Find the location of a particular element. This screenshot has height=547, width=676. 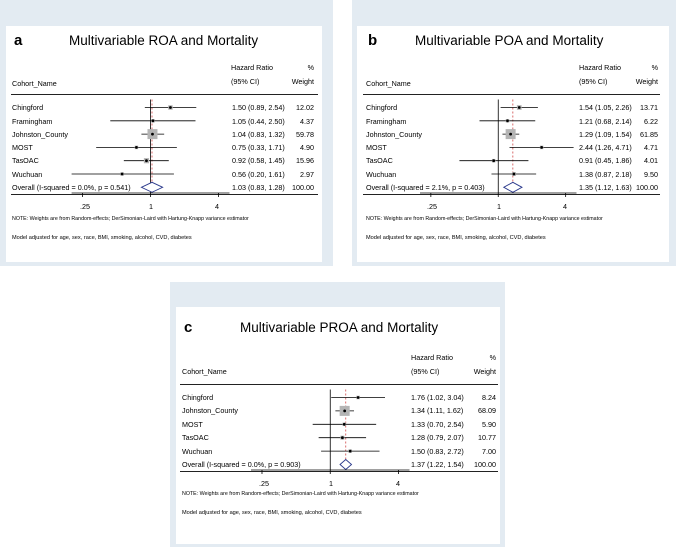

panel-a-row-ci: 0.75 (0.33, 1.71) is located at coordinates (258, 147).